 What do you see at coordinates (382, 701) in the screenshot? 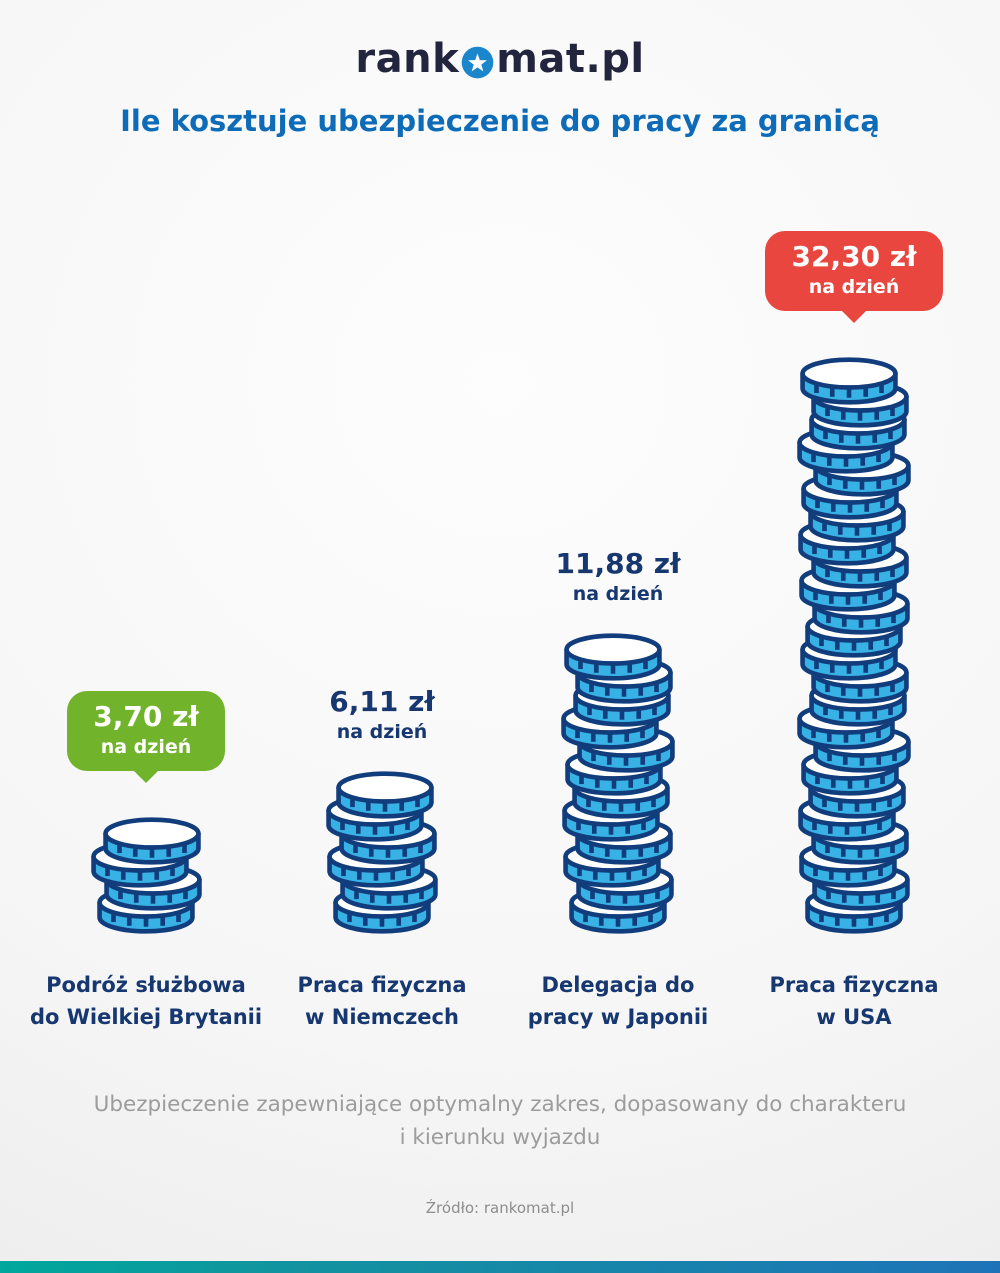
I see `price-text: 6,11 zł` at bounding box center [382, 701].